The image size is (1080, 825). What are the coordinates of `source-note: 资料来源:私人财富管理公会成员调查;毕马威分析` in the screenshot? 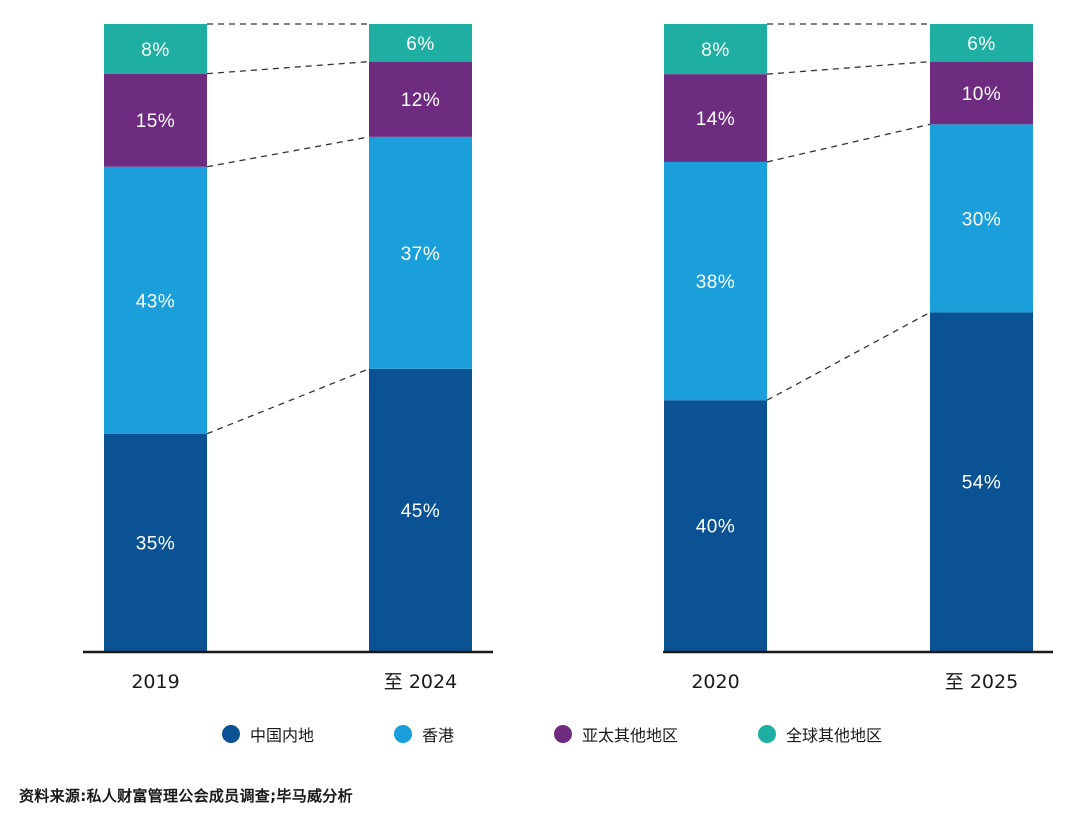 It's located at (186, 796).